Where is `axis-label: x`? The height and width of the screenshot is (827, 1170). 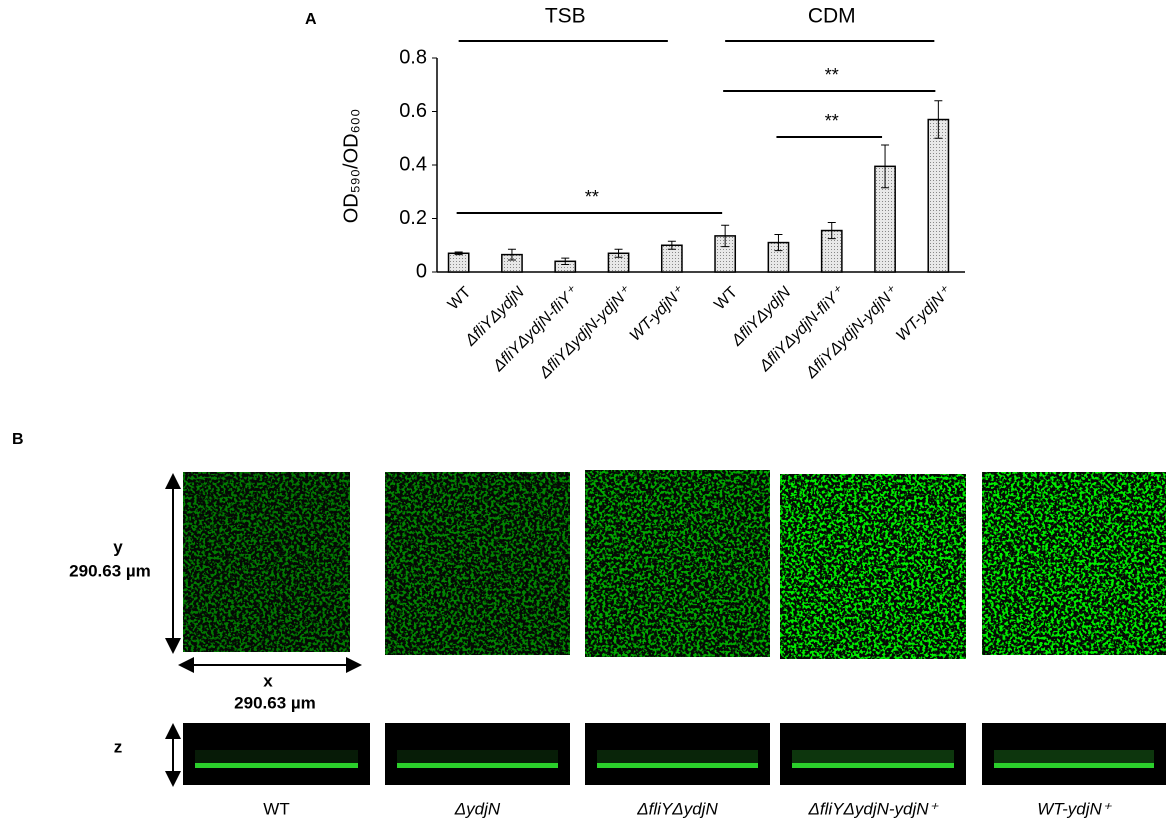
axis-label: x is located at coordinates (268, 680).